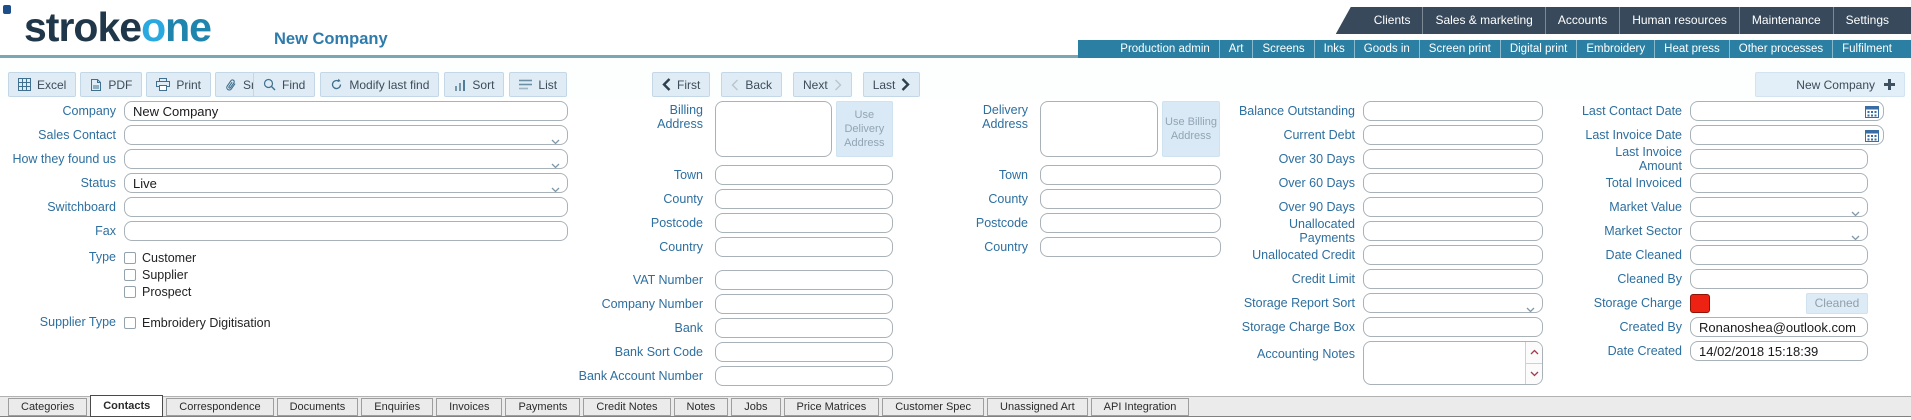 The image size is (1911, 420). What do you see at coordinates (42, 84) in the screenshot?
I see `excel-button: Excel` at bounding box center [42, 84].